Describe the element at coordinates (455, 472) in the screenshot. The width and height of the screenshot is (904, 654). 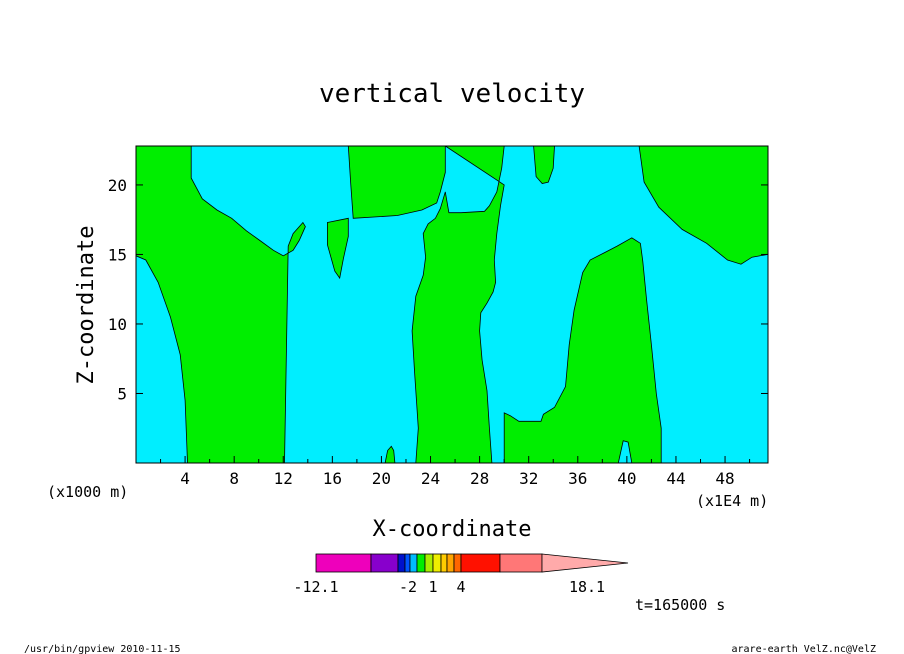
I see `x-axis-ticks: 4 8 12 16 20 24 28 32 36 40 44 48` at that location.